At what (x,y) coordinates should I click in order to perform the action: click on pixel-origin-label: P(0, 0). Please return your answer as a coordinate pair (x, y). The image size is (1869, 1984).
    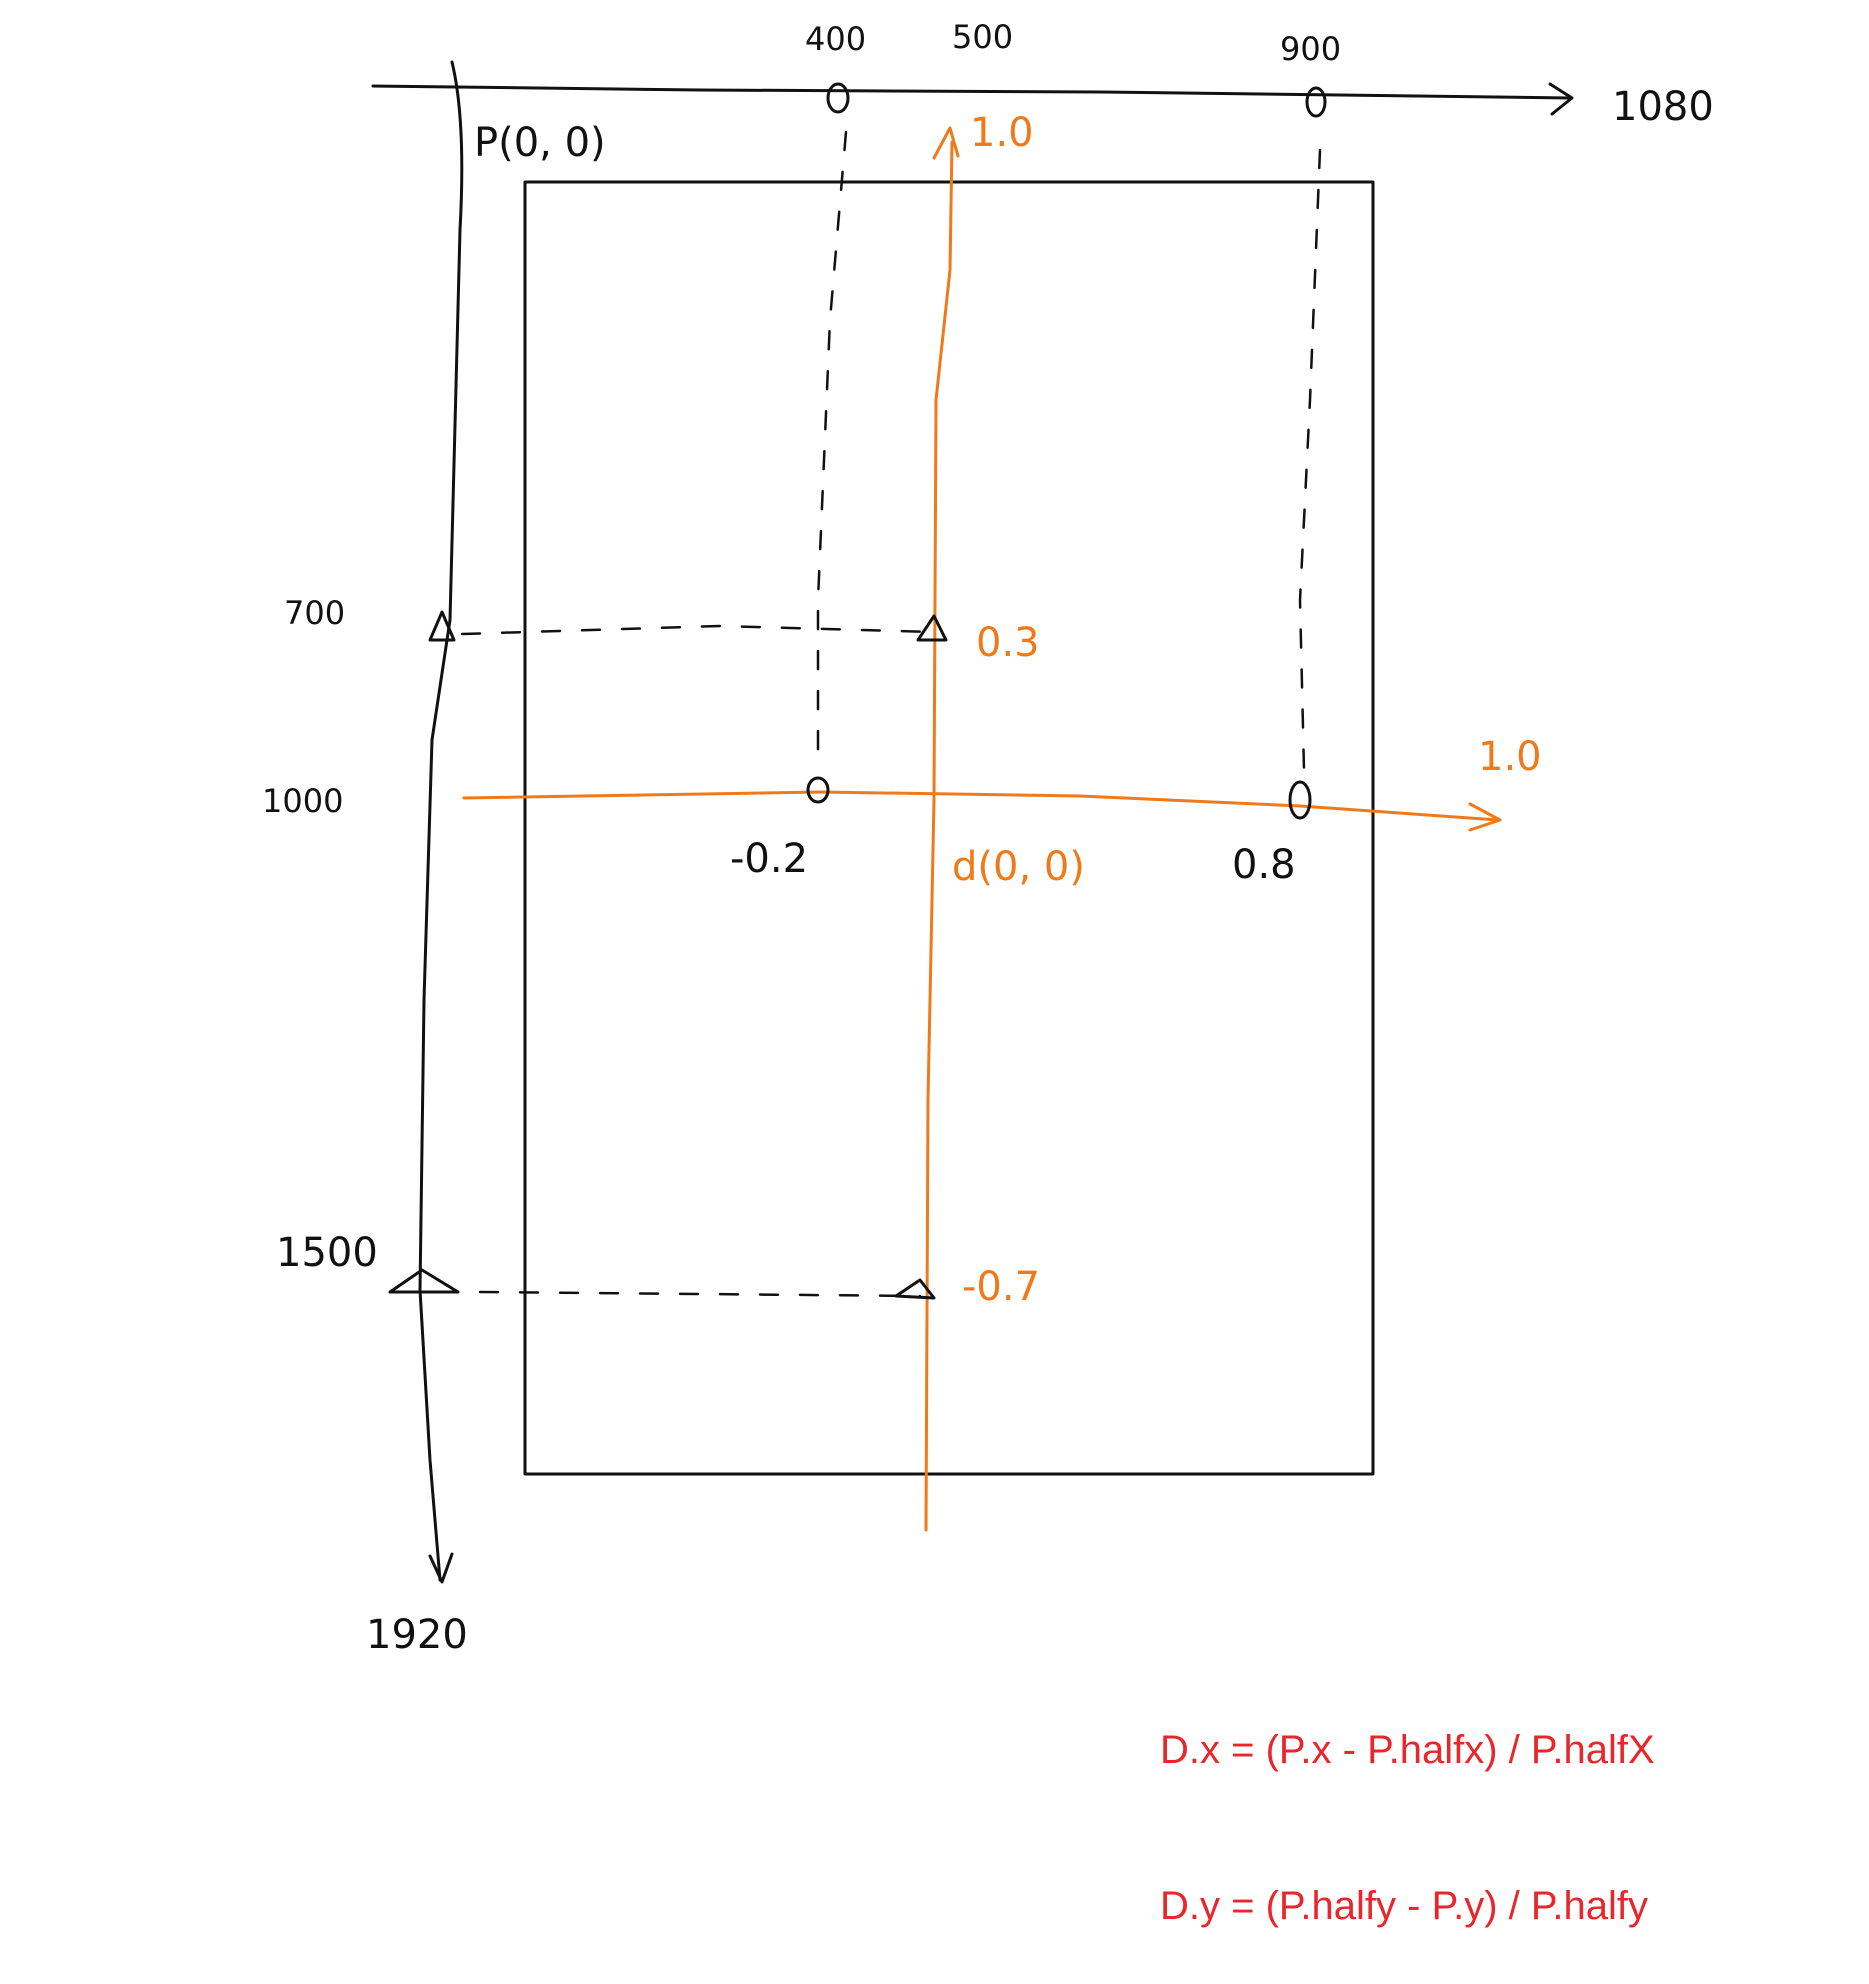
    Looking at the image, I should click on (540, 143).